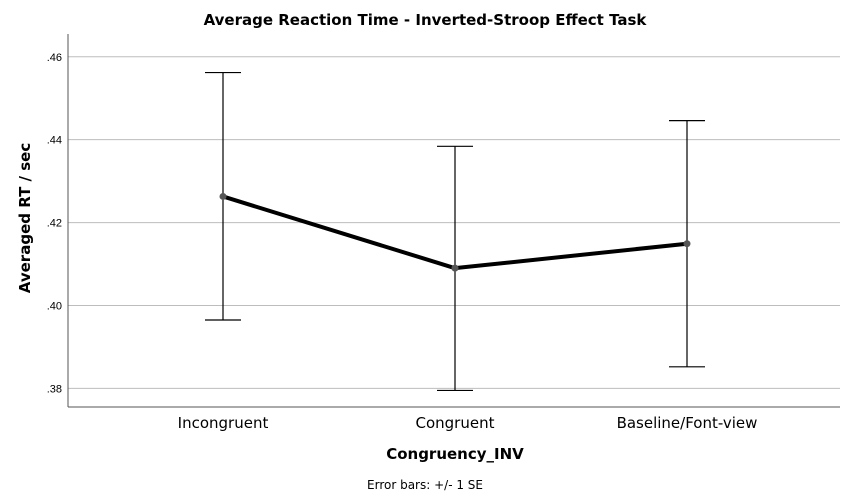 The image size is (851, 501). Describe the element at coordinates (425, 485) in the screenshot. I see `error-bar-footnote: Error bars: +/- 1 SE` at that location.